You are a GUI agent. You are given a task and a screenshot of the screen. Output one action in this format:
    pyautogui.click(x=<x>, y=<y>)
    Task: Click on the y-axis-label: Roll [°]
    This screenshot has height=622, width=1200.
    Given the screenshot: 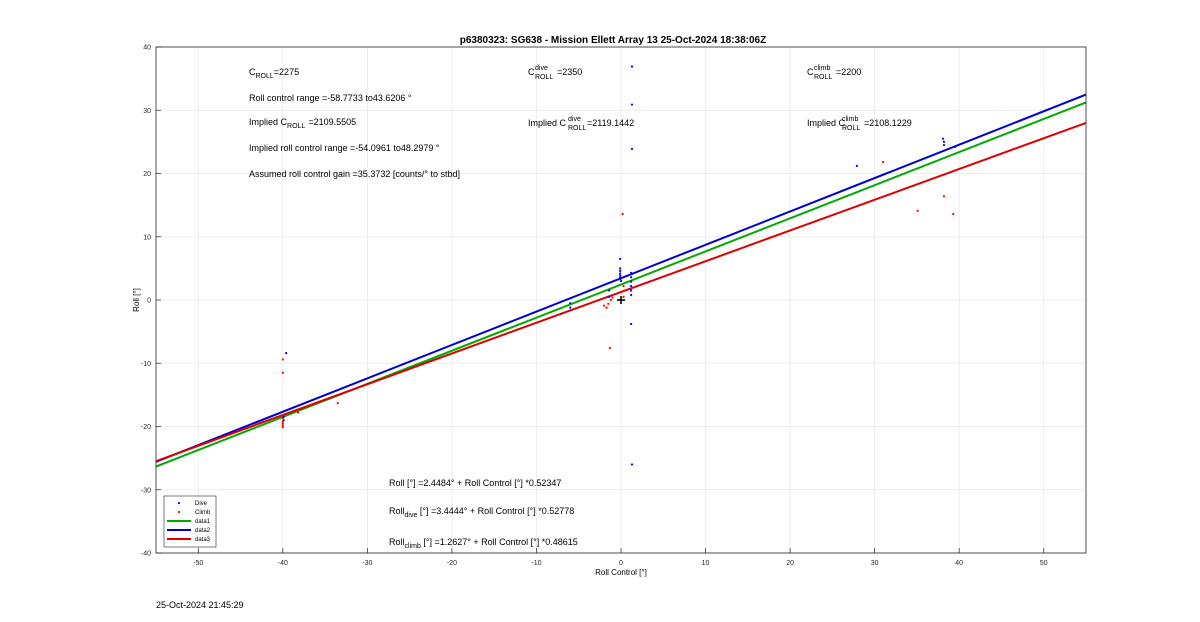 What is the action you would take?
    pyautogui.click(x=136, y=300)
    